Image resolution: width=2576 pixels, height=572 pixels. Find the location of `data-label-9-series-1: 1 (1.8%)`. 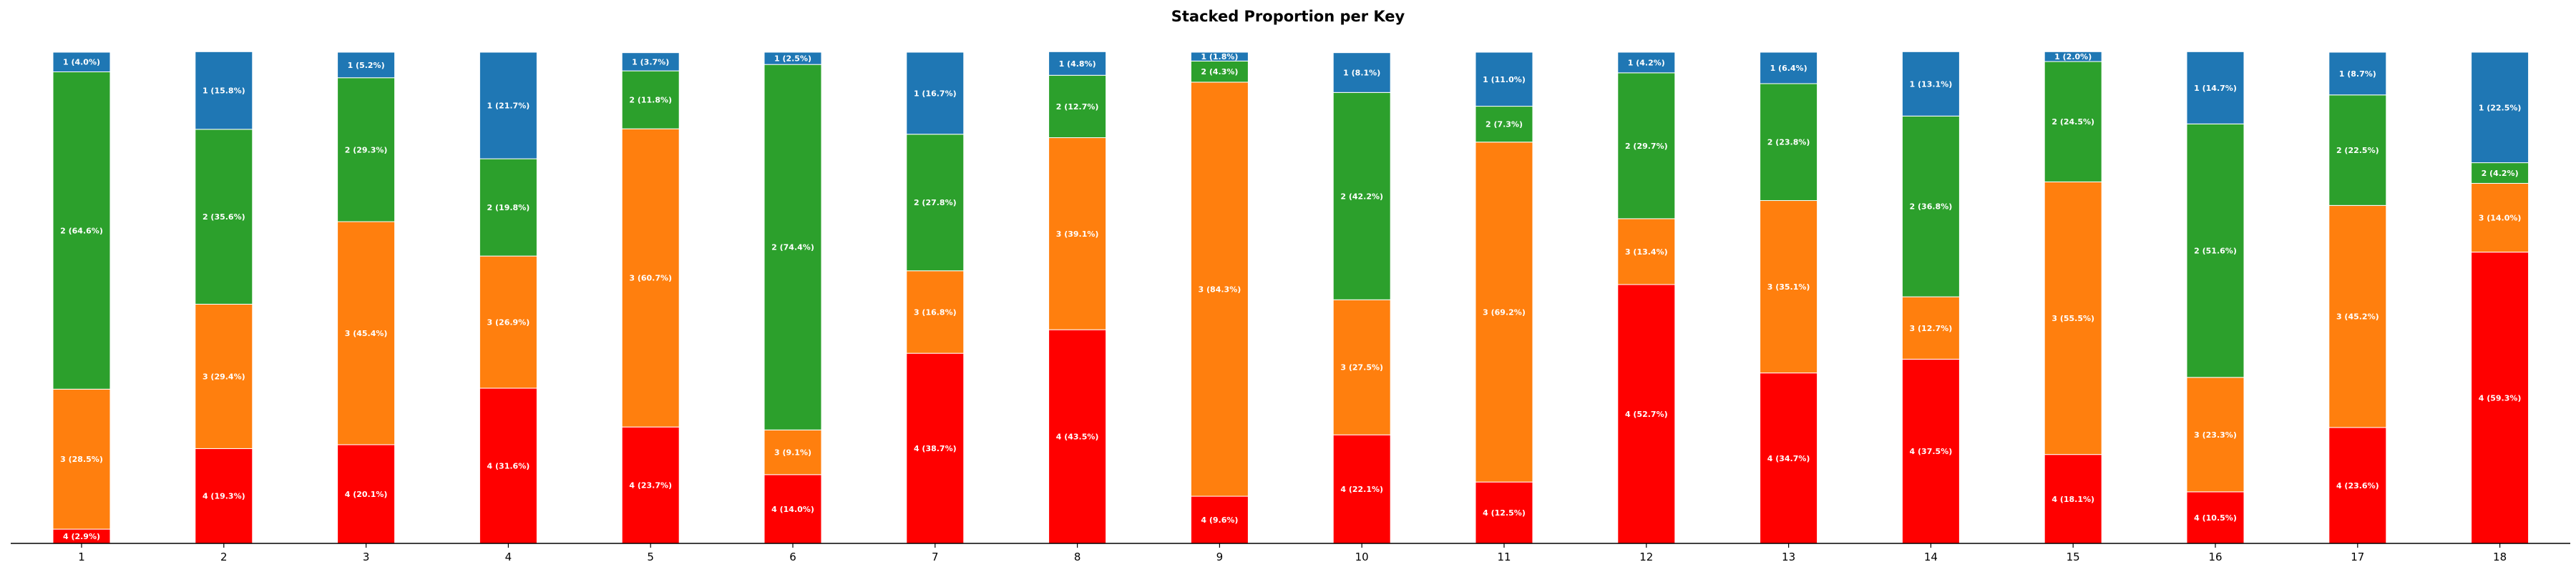

data-label-9-series-1: 1 (1.8%) is located at coordinates (1219, 56).